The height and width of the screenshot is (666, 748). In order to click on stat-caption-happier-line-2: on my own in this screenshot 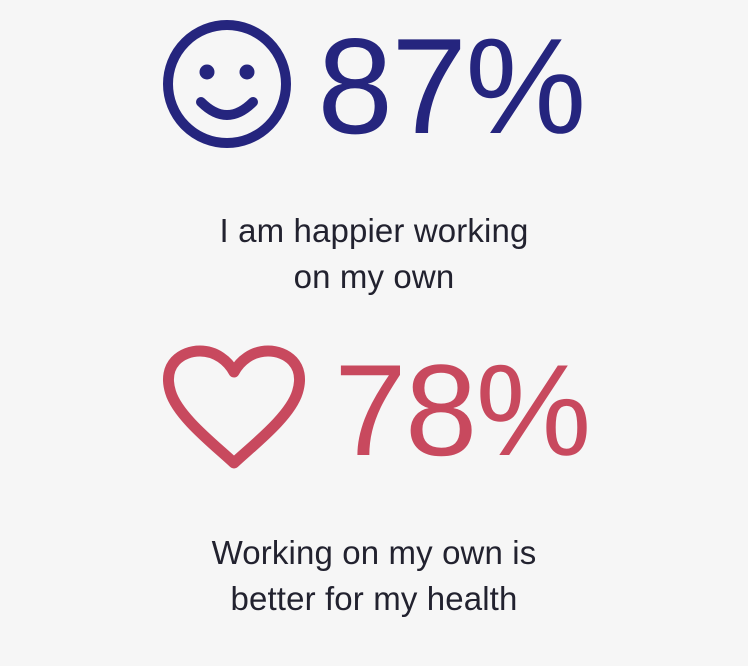, I will do `click(374, 276)`.